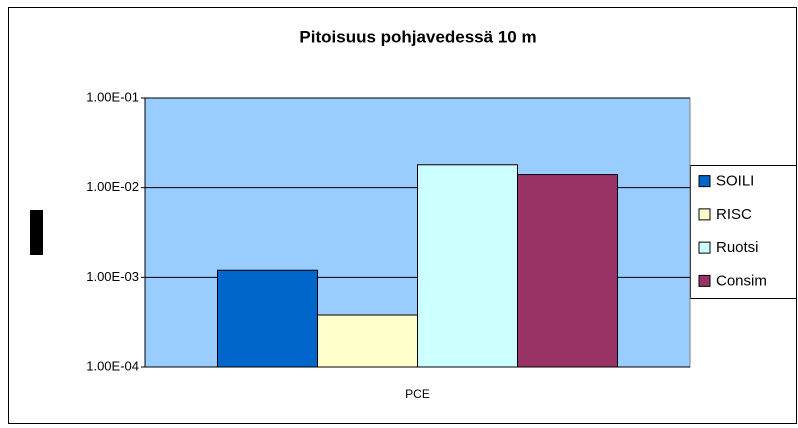 The image size is (798, 428). Describe the element at coordinates (112, 186) in the screenshot. I see `y-tick-label: 1.00E-02` at that location.